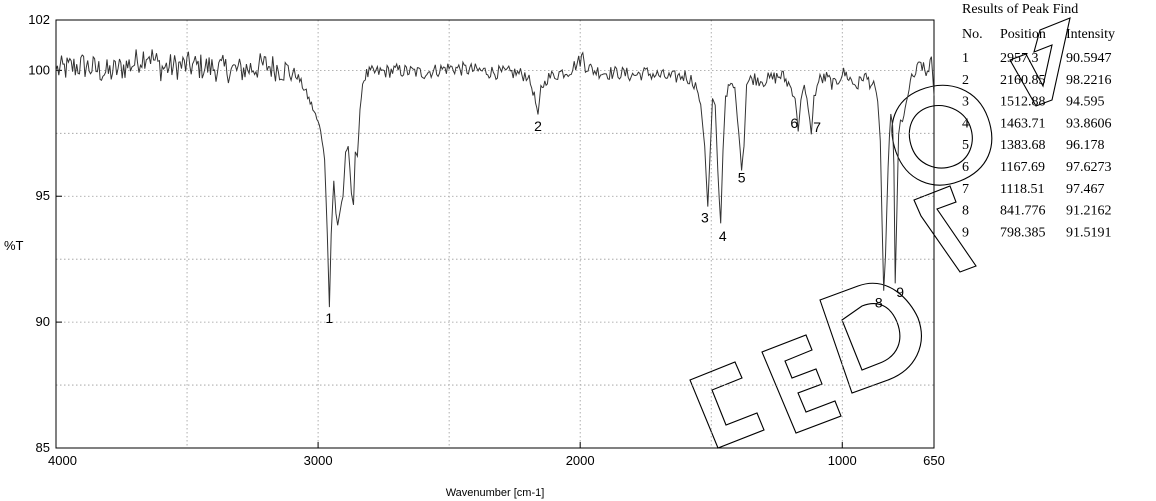 This screenshot has height=501, width=1156. Describe the element at coordinates (580, 460) in the screenshot. I see `x-tick-label: 2000` at that location.